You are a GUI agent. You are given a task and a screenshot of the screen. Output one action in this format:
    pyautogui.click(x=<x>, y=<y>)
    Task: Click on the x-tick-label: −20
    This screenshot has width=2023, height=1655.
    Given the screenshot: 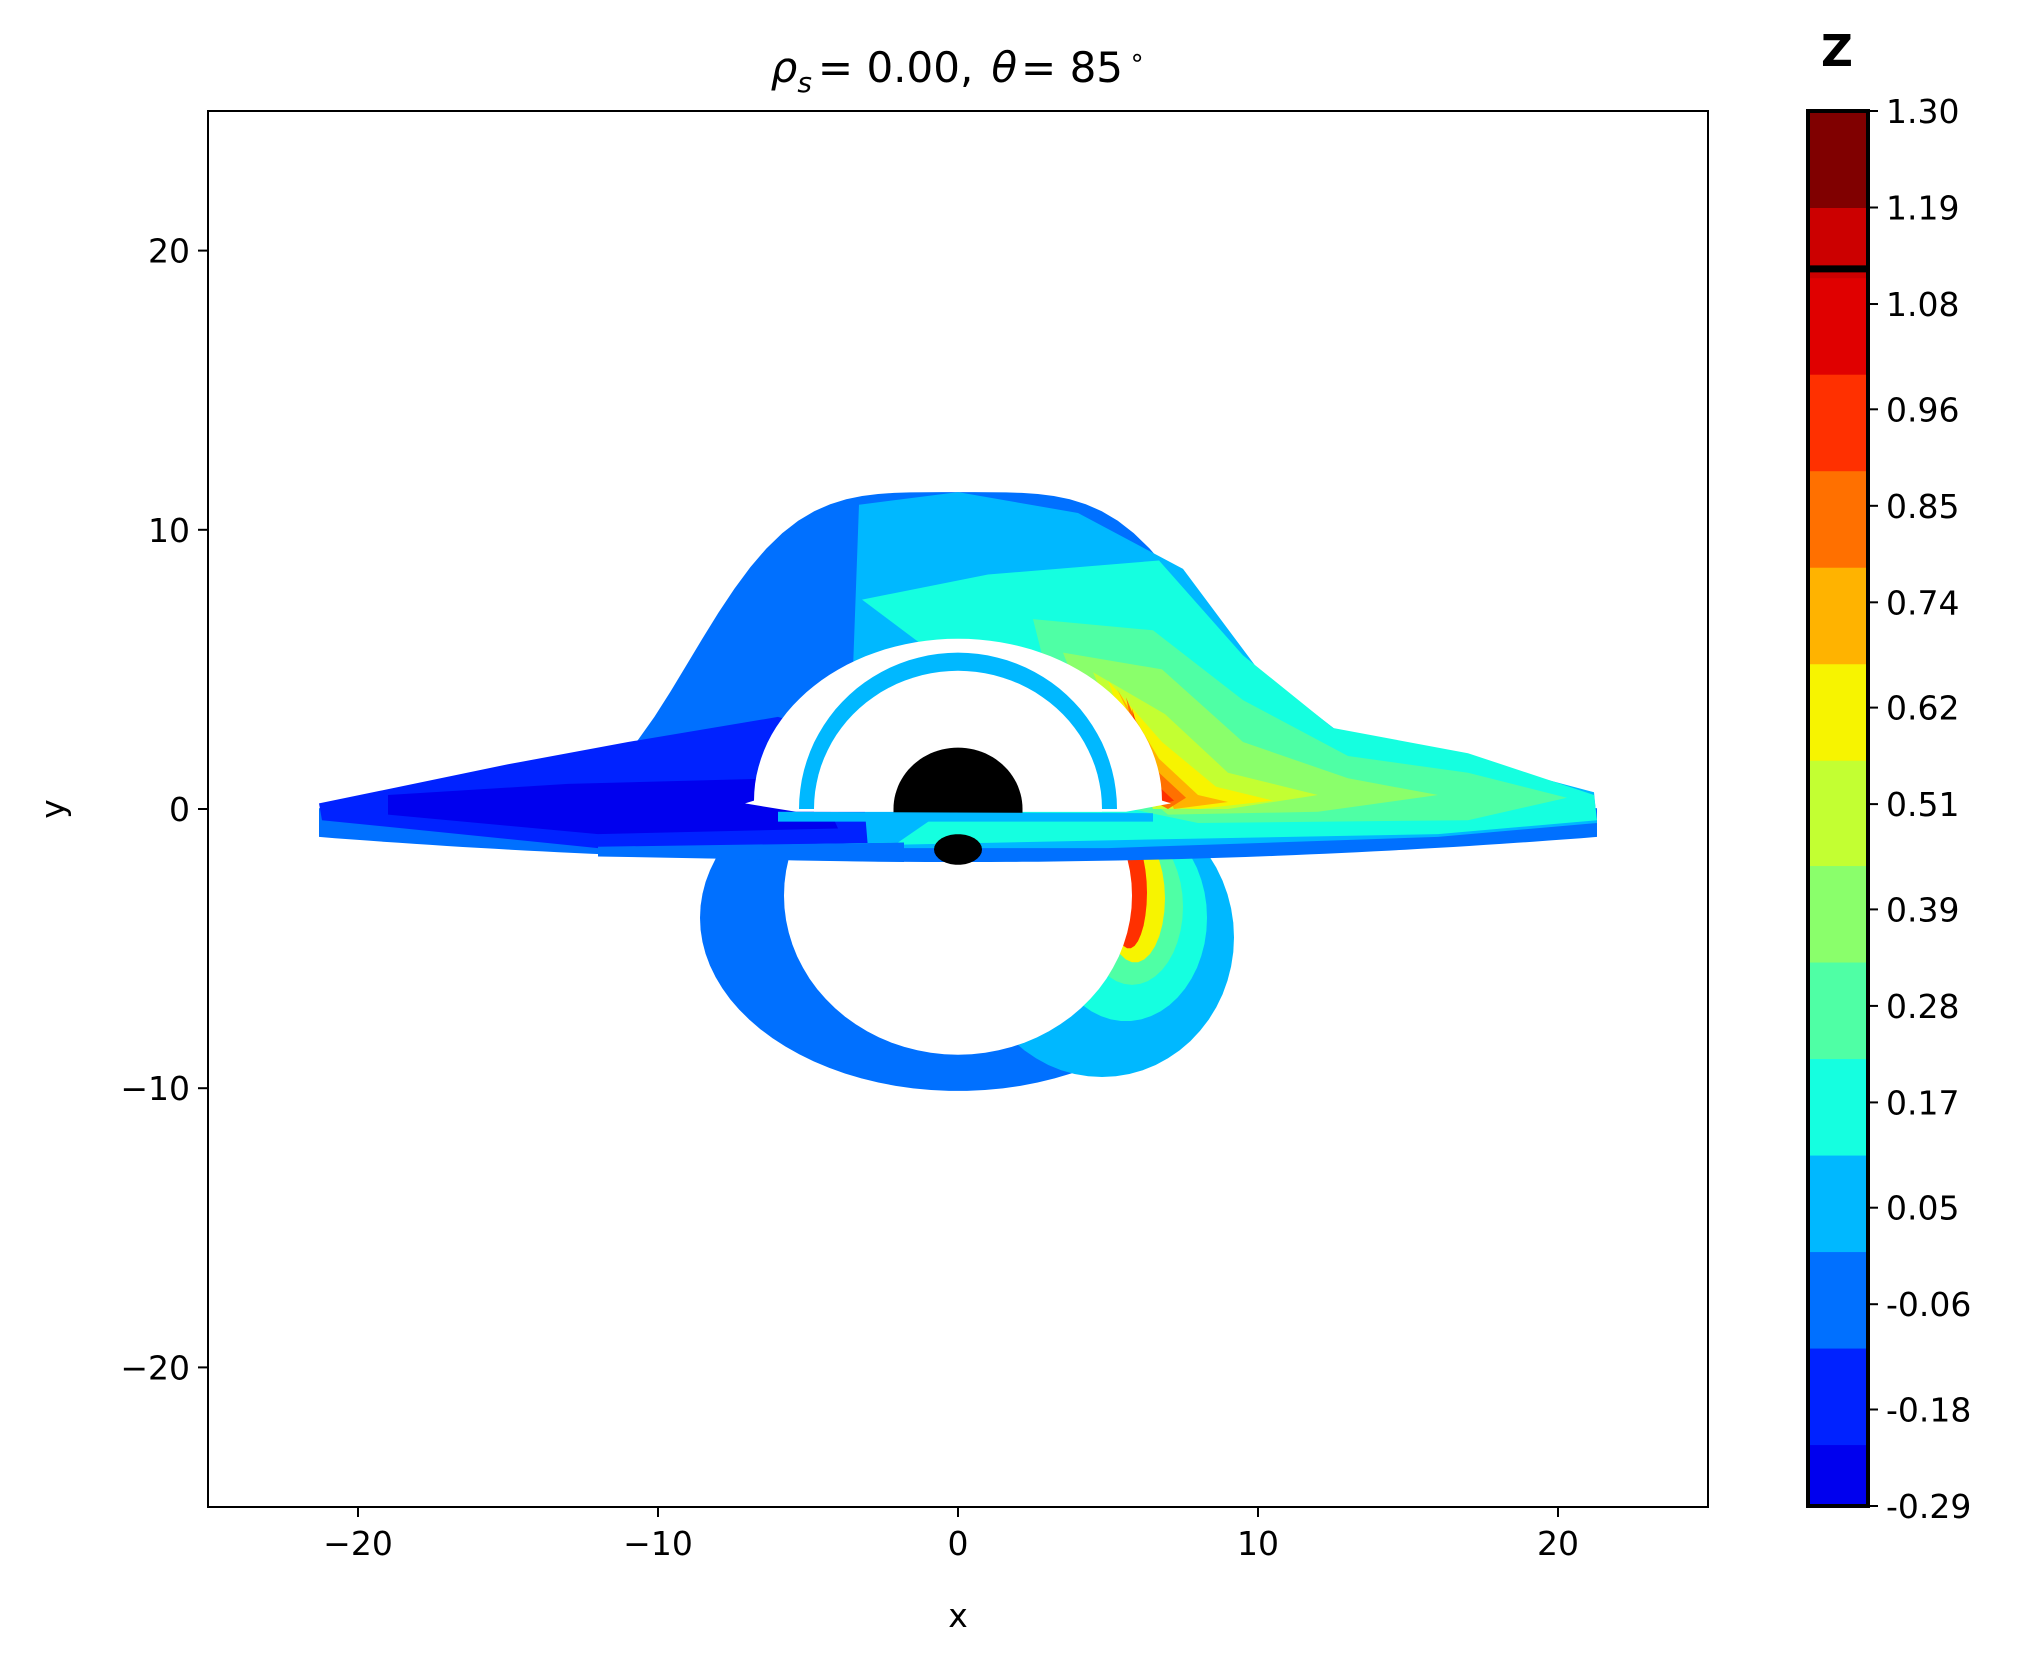 What is the action you would take?
    pyautogui.click(x=358, y=1543)
    